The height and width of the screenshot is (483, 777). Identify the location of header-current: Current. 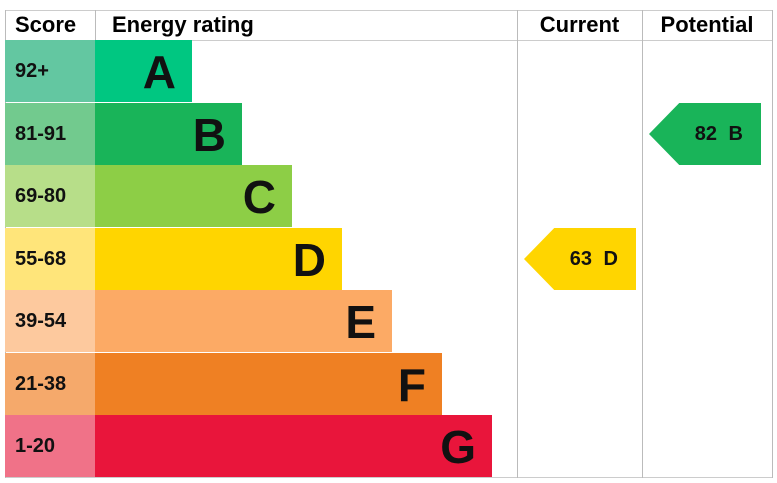
(579, 24).